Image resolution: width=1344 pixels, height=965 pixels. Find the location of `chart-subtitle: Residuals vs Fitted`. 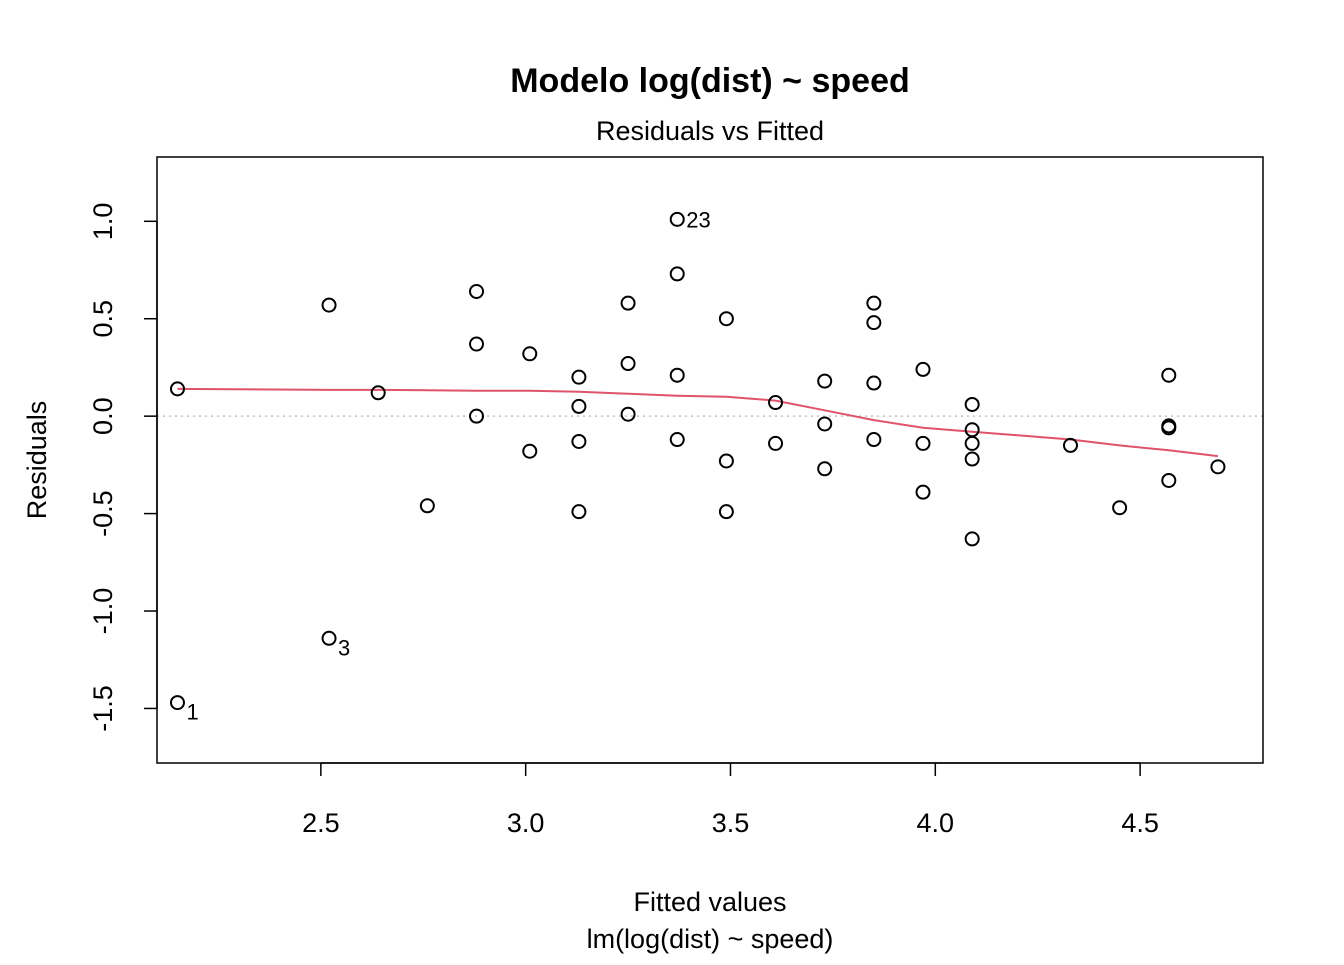

chart-subtitle: Residuals vs Fitted is located at coordinates (710, 131).